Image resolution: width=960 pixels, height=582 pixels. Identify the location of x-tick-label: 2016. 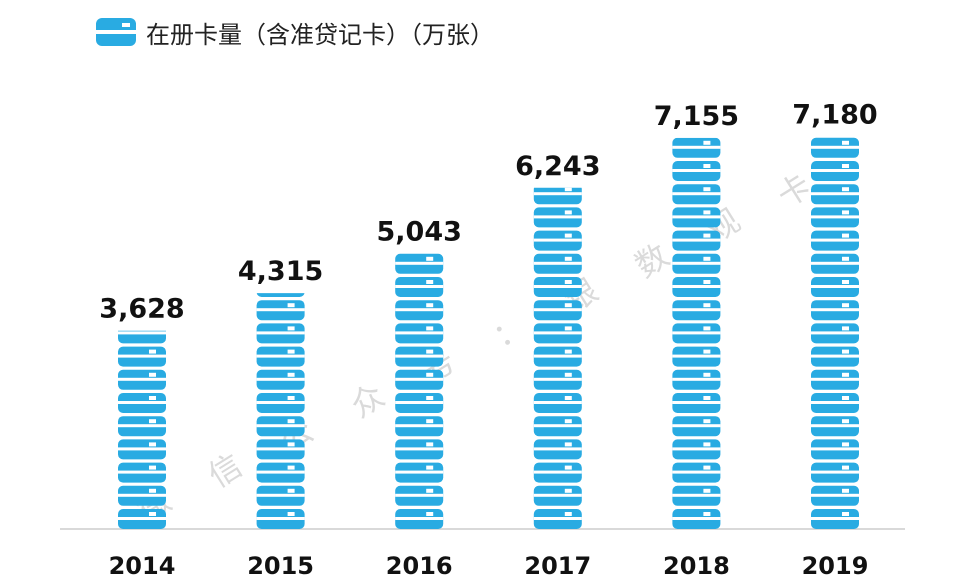
(419, 566).